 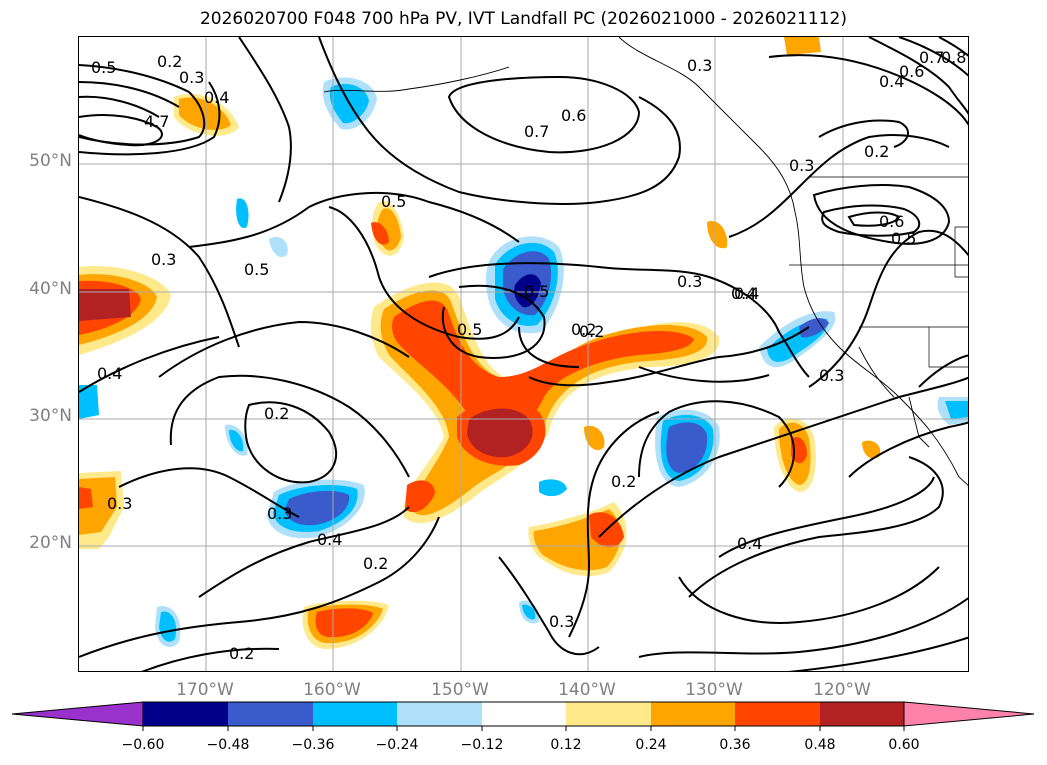 I want to click on colorbar-under-arrow, so click(x=77, y=714).